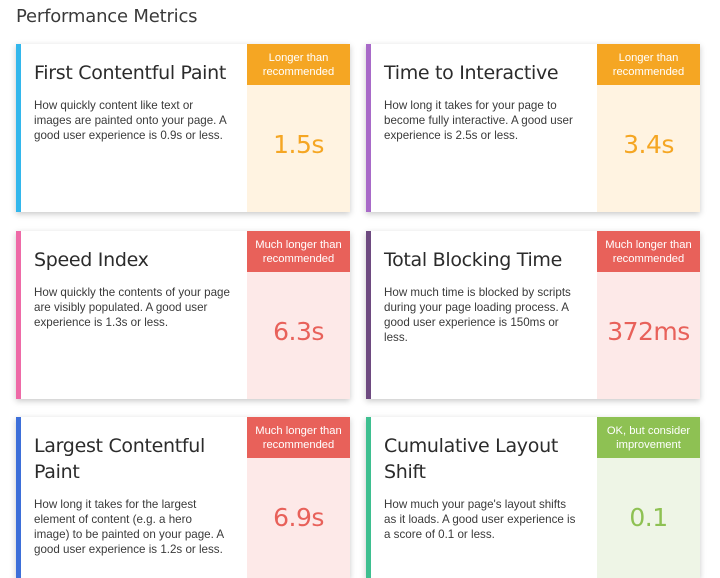 The image size is (720, 578). What do you see at coordinates (298, 128) in the screenshot?
I see `score-panel: Longer than recommended 1.5s` at bounding box center [298, 128].